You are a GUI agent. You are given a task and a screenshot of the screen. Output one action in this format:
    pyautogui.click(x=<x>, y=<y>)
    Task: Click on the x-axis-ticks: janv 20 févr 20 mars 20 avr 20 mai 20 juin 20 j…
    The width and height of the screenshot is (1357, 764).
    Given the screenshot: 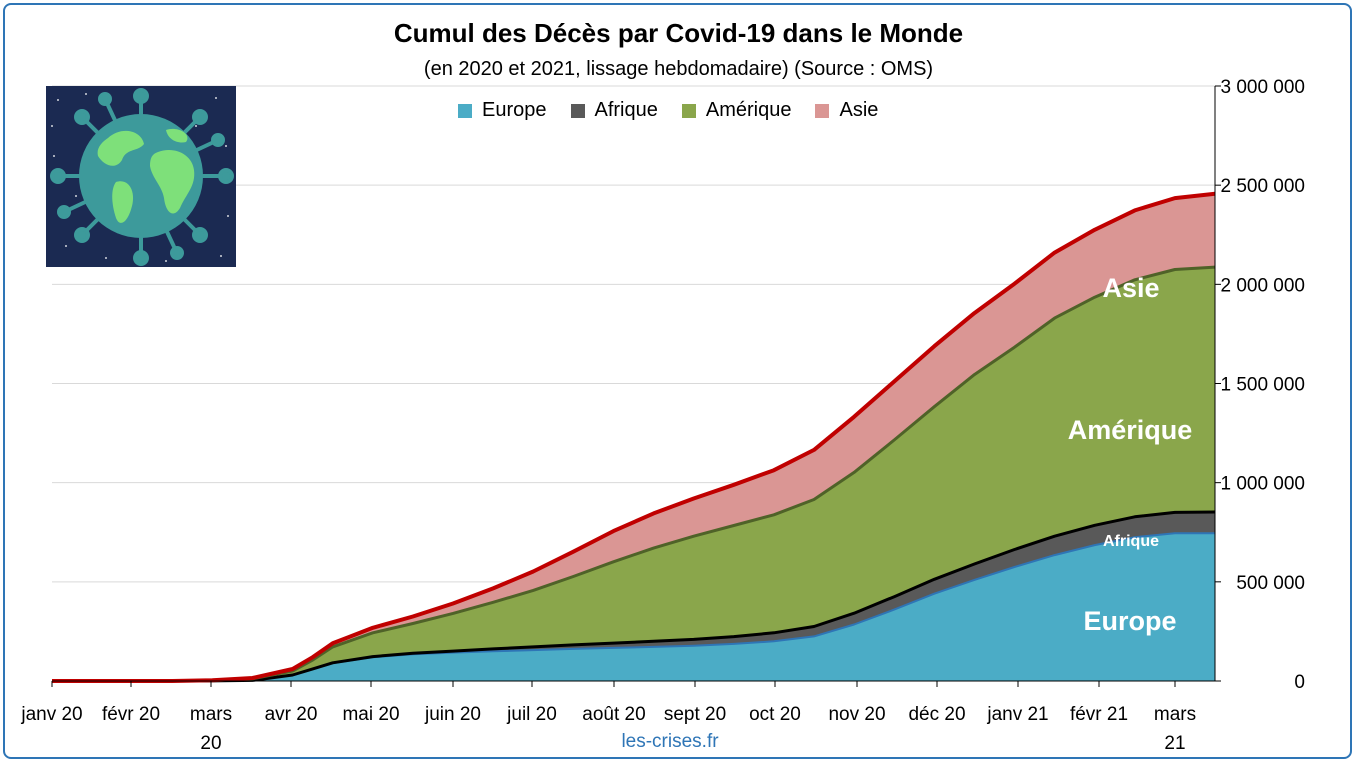 What is the action you would take?
    pyautogui.click(x=608, y=717)
    